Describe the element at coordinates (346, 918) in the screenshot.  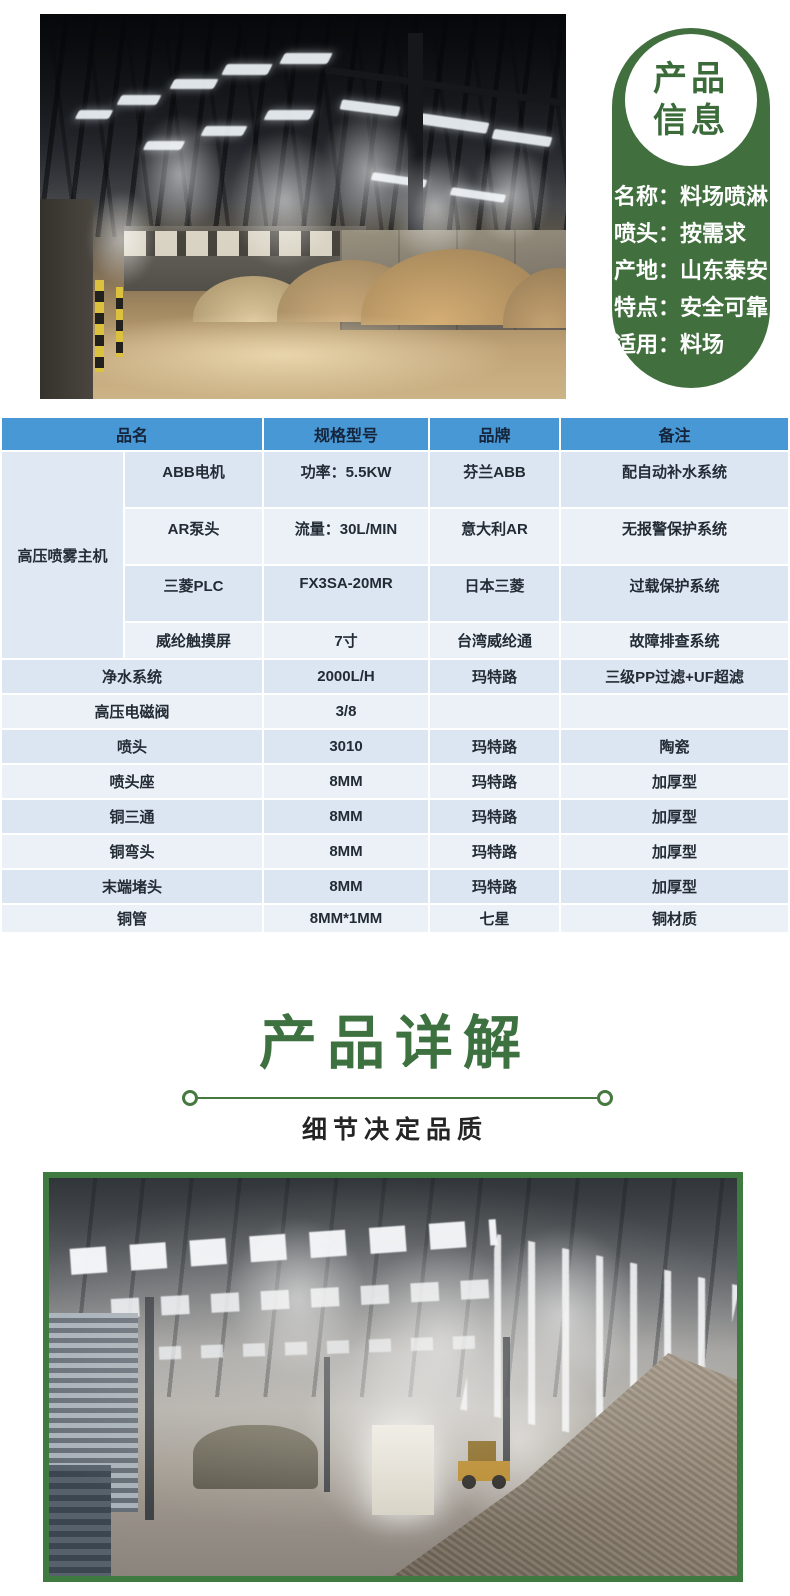
I see `cell-spec: 8MM*1MM` at that location.